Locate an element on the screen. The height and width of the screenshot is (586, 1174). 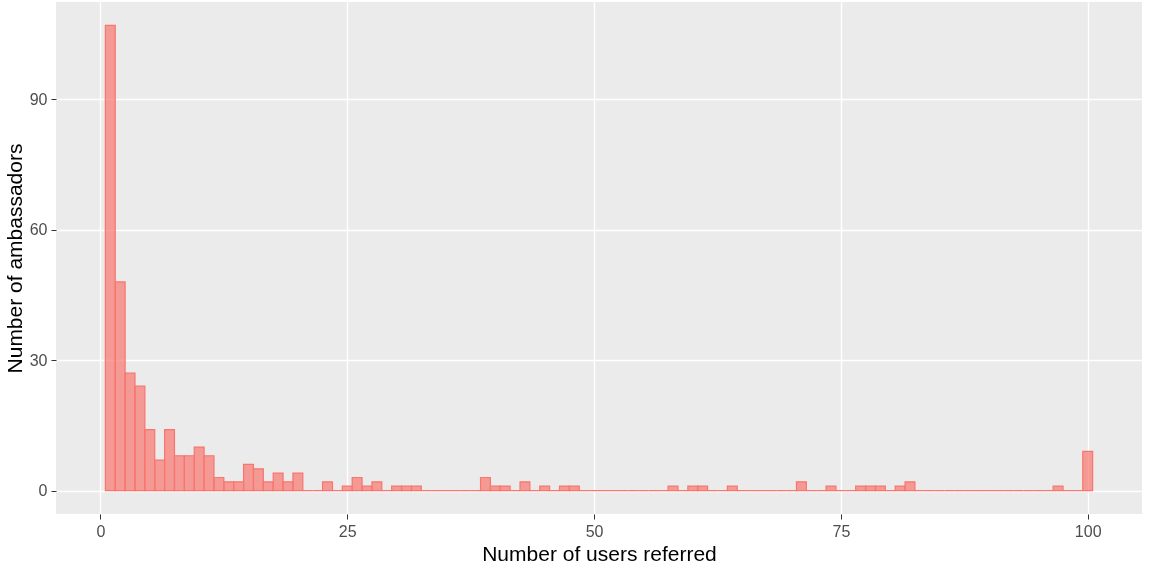
x-tick-label: 0 is located at coordinates (101, 531).